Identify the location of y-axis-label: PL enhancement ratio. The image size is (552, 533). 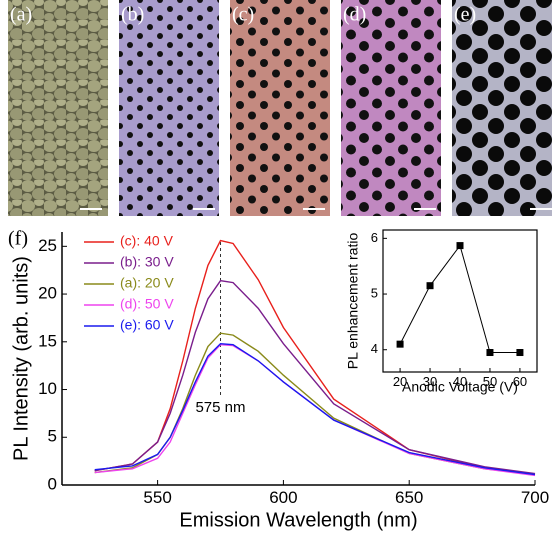
(353, 301).